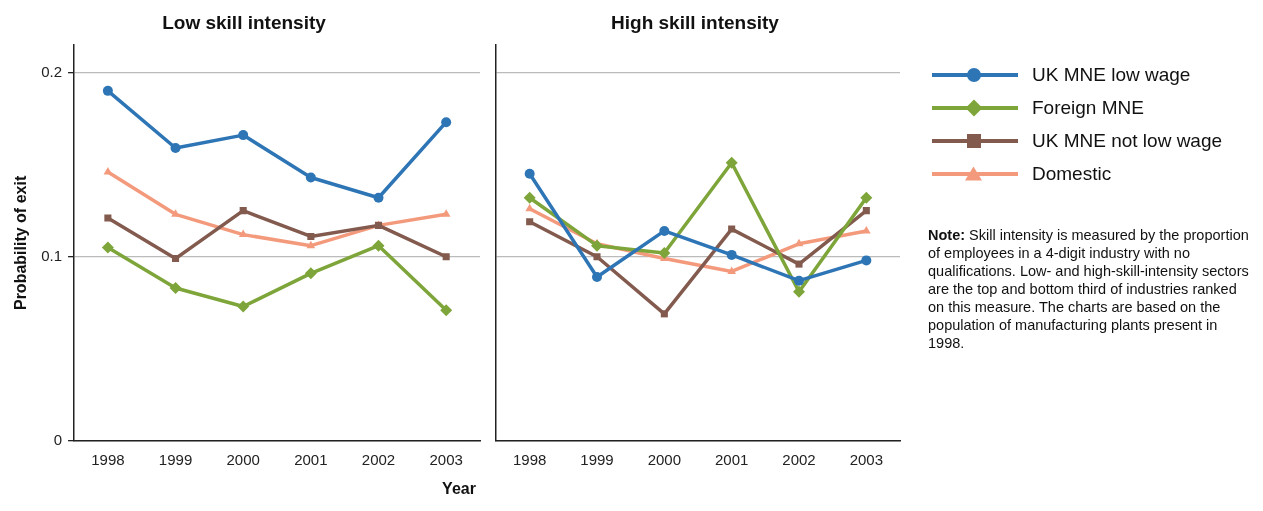 This screenshot has height=511, width=1263. I want to click on y-tick-label: 0.1, so click(52, 255).